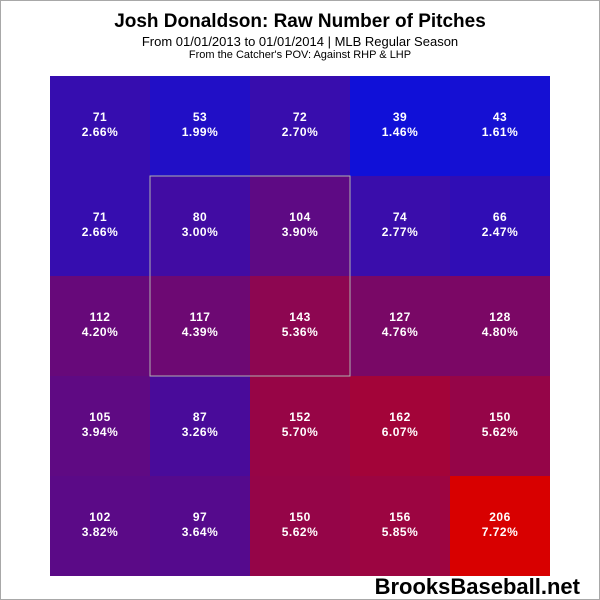 The image size is (600, 600). I want to click on heatmap-cell-r1-c0, so click(100, 226).